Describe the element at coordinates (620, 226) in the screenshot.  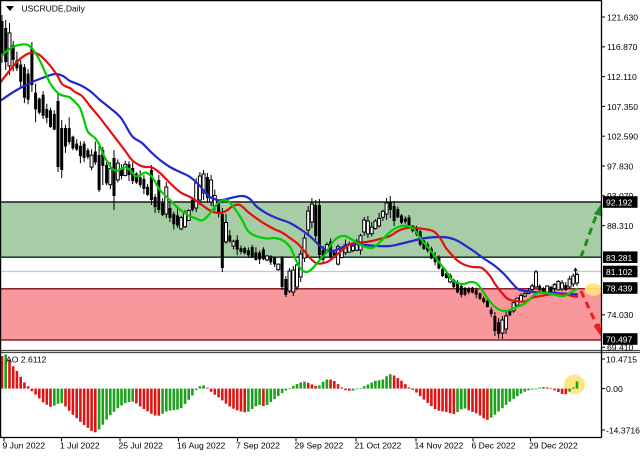
I see `svg-text: 88.310` at that location.